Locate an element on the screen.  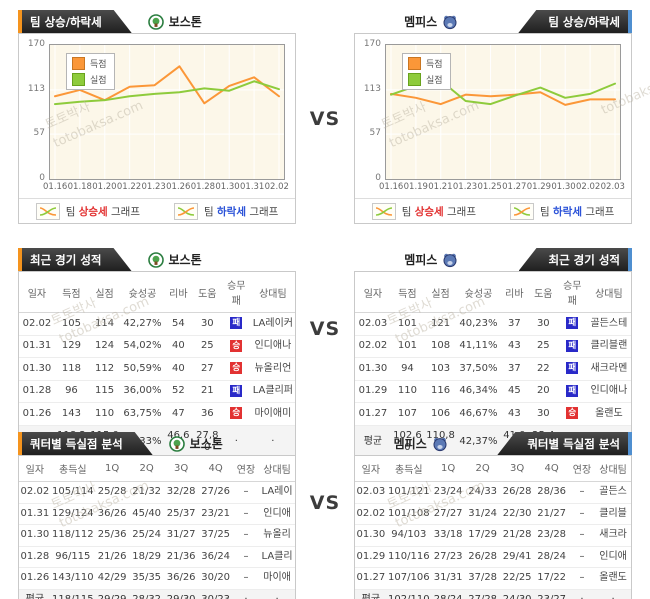
column-header: 도움 is located at coordinates (207, 292).